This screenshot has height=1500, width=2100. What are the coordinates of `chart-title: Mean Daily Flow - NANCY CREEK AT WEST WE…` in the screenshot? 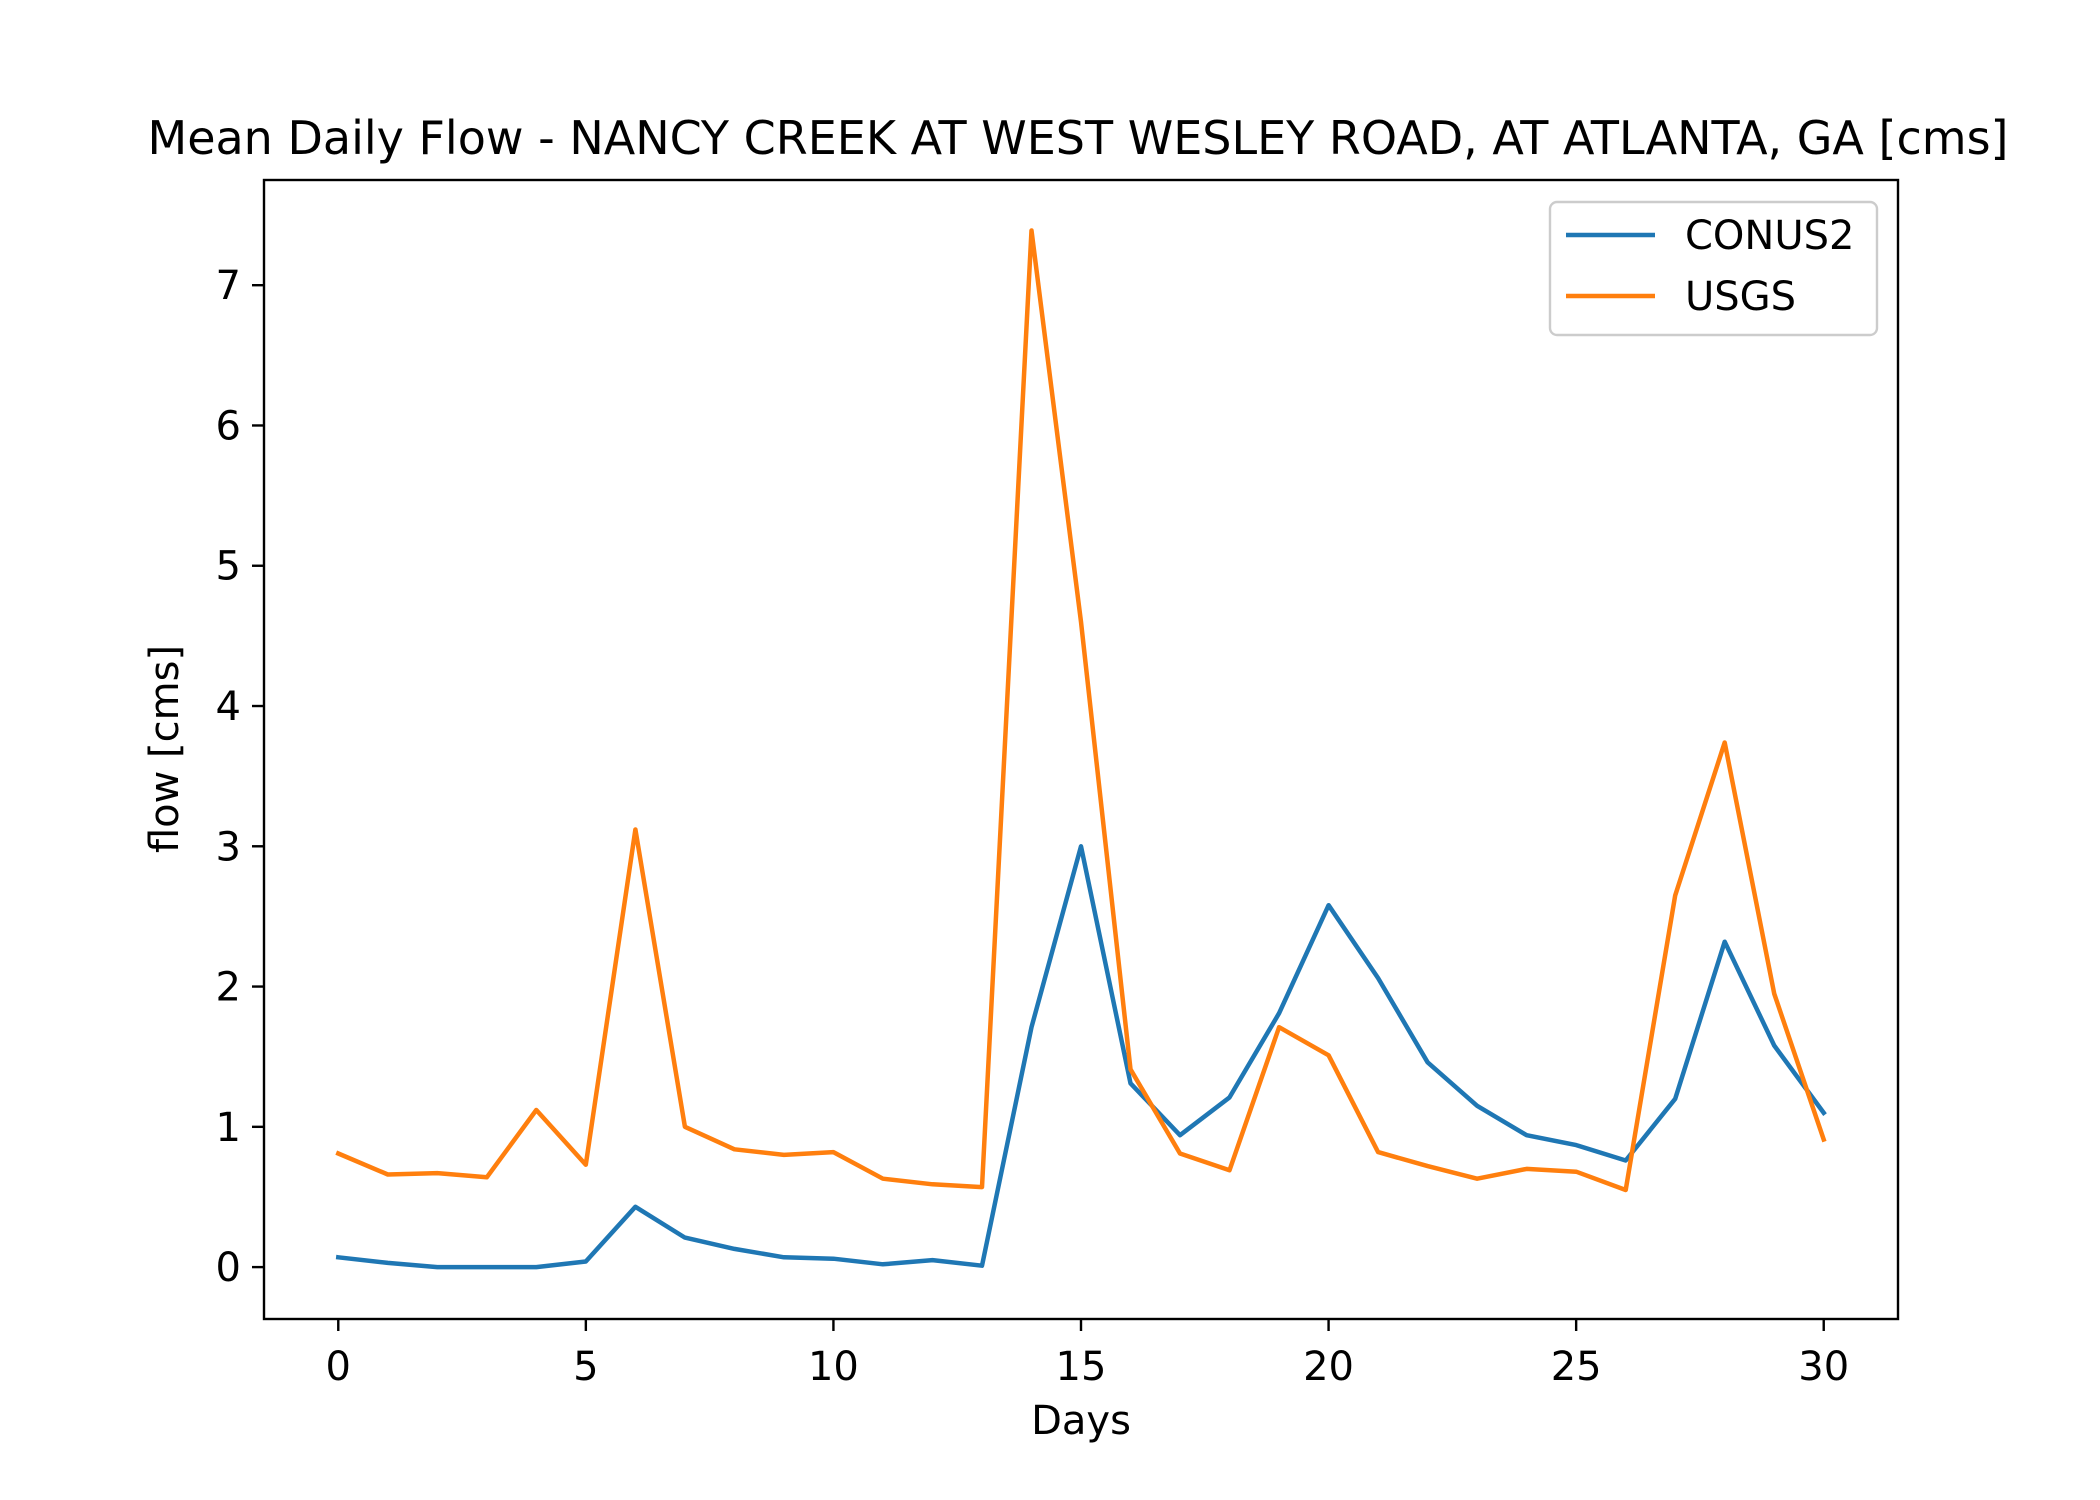 It's located at (1078, 138).